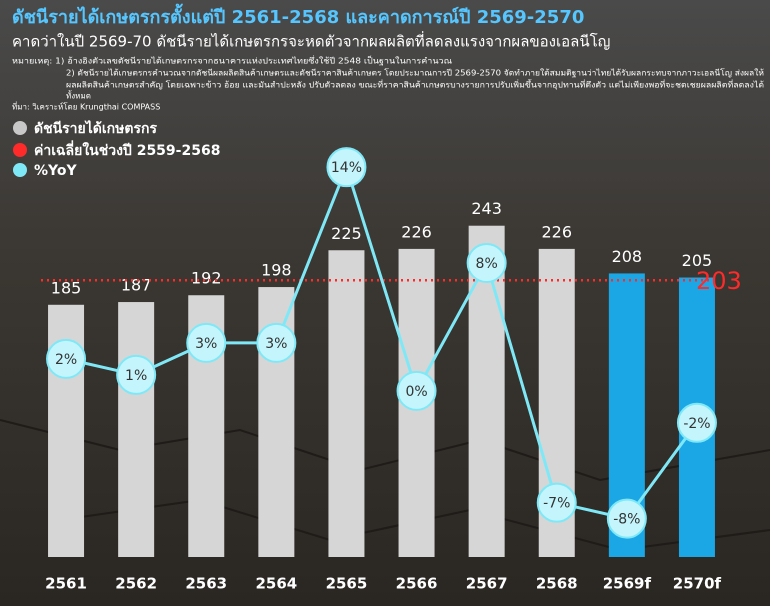  Describe the element at coordinates (206, 584) in the screenshot. I see `x-tick-label: 2563` at that location.